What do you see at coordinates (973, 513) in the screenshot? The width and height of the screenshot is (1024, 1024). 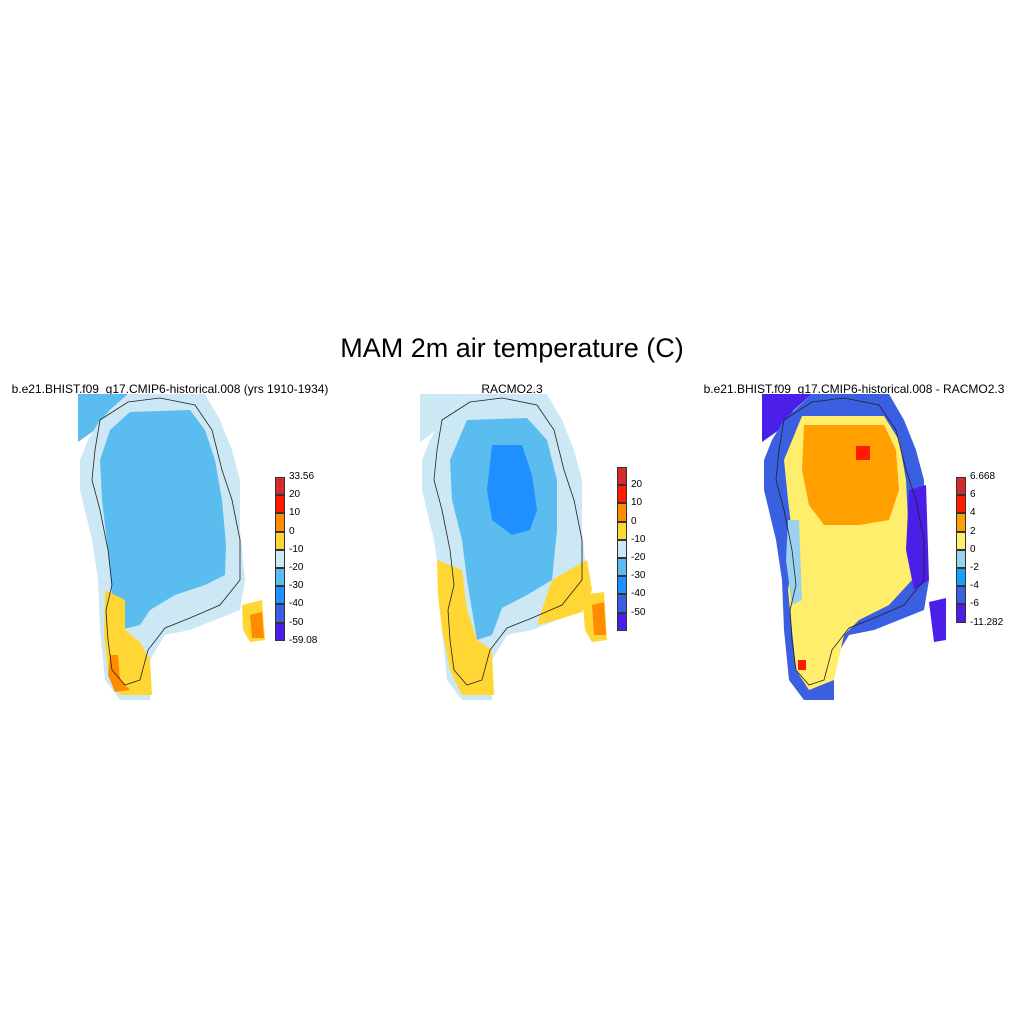 I see `colorbar-tick-label: 4` at bounding box center [973, 513].